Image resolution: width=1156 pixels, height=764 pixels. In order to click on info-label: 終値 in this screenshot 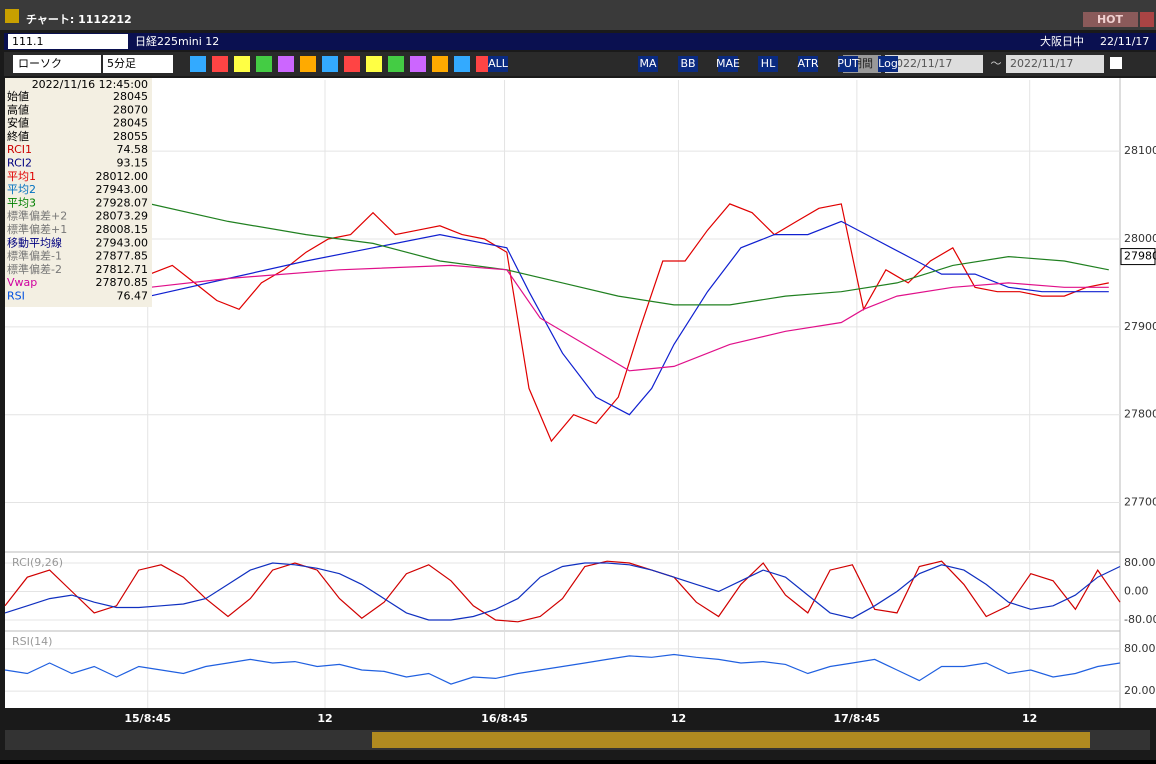, I will do `click(18, 136)`.